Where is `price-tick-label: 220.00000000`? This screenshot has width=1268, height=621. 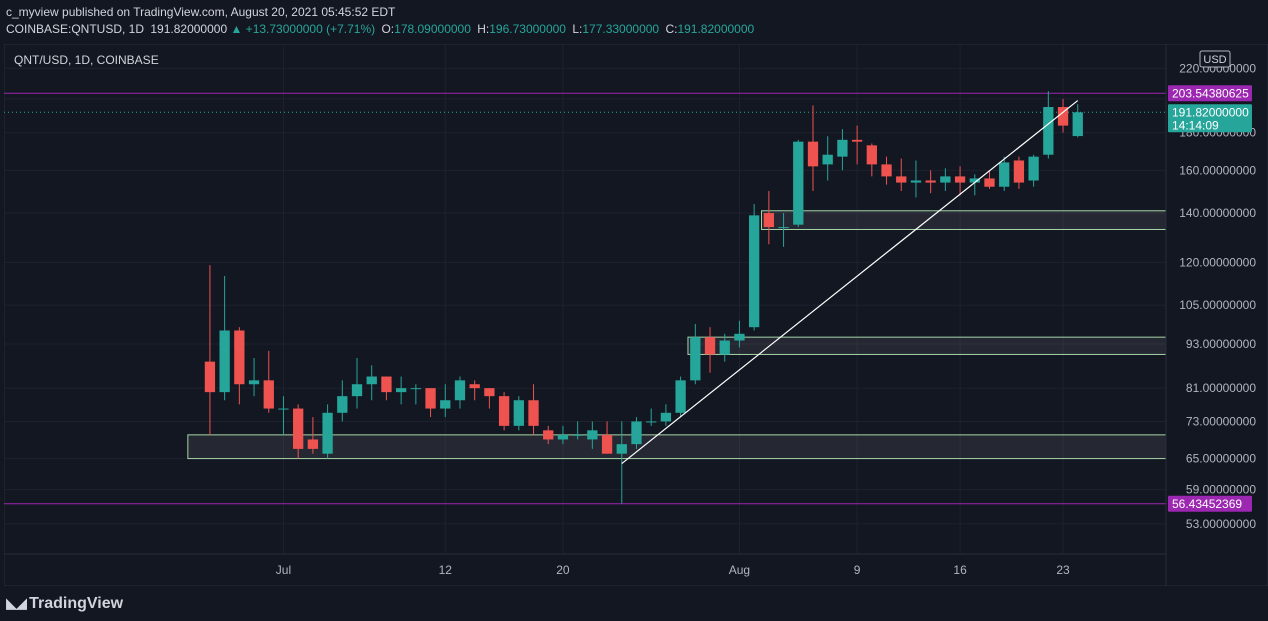
price-tick-label: 220.00000000 is located at coordinates (1217, 68).